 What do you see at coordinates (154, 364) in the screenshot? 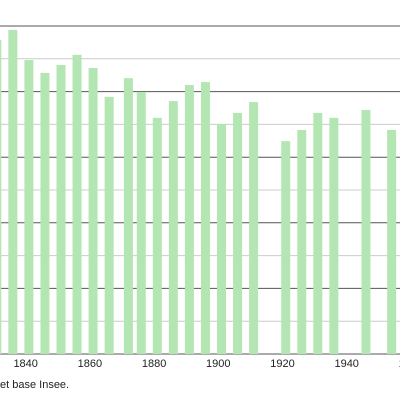
I see `x-tick-label: 1880` at bounding box center [154, 364].